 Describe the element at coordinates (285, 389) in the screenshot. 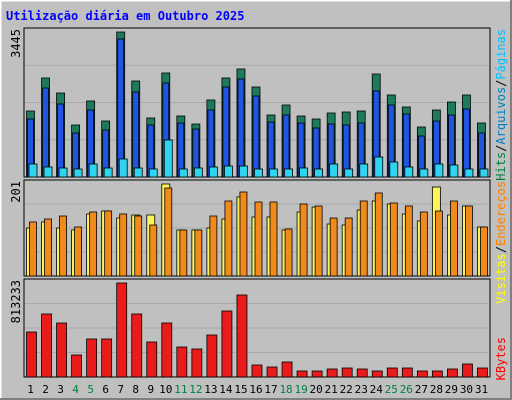

I see `day-label: 18` at that location.